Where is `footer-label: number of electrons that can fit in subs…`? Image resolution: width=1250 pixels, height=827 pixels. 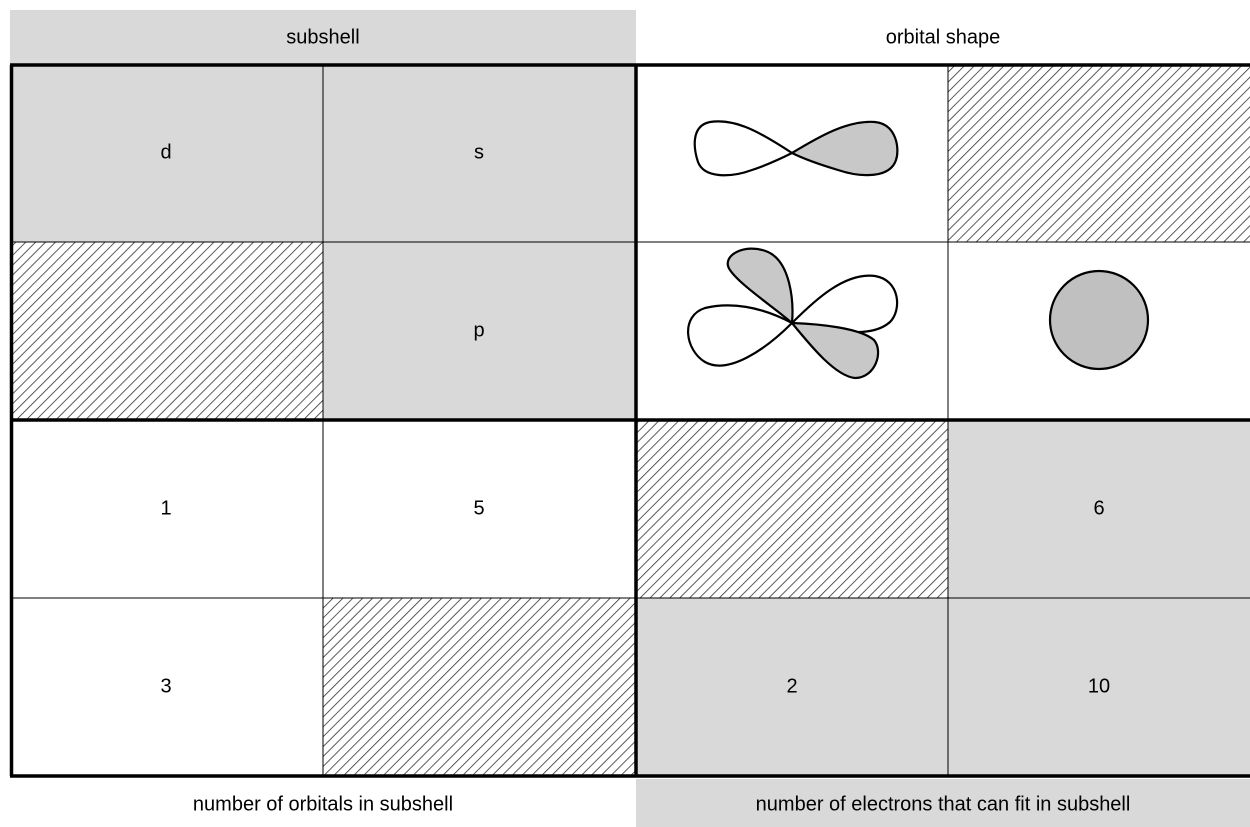 footer-label: number of electrons that can fit in subs… is located at coordinates (943, 804).